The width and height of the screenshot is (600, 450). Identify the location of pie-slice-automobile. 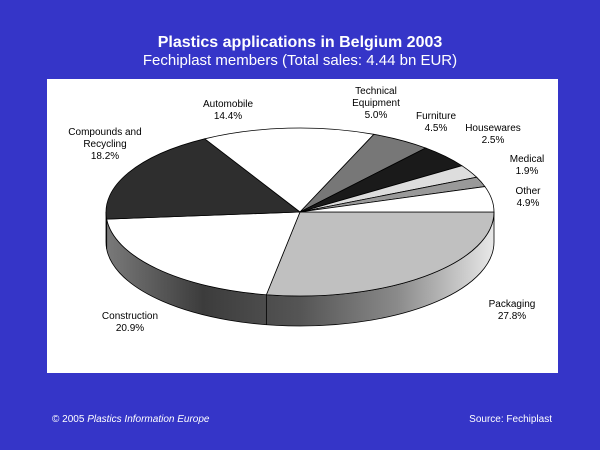
(289, 170).